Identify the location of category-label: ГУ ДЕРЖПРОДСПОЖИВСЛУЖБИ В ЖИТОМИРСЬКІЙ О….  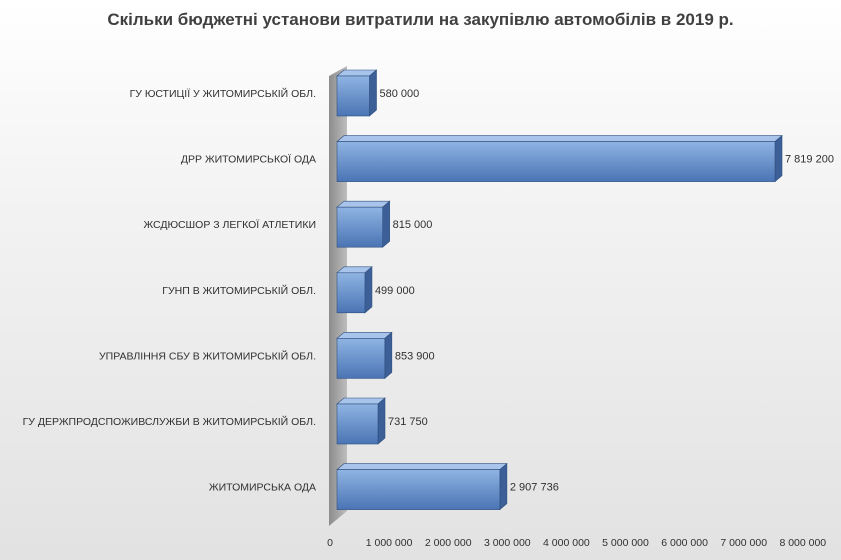
(169, 421).